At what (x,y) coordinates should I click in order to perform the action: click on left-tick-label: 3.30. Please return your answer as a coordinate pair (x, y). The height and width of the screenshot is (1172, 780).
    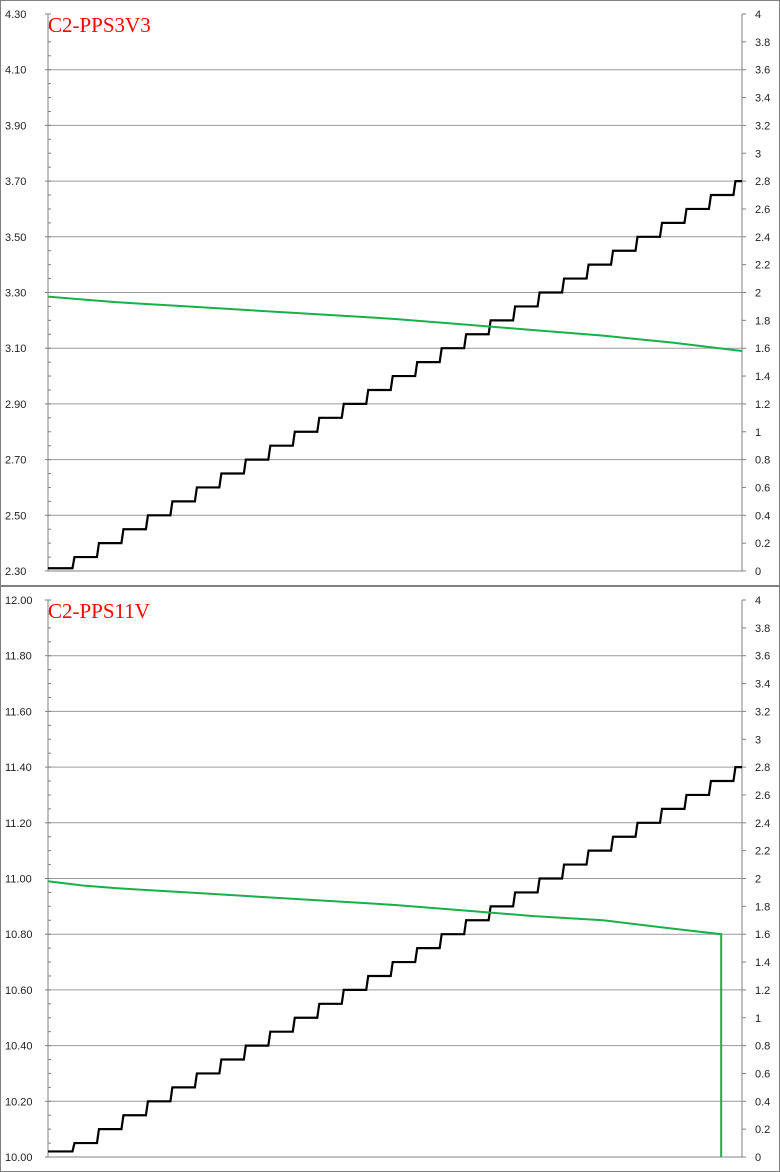
    Looking at the image, I should click on (15, 294).